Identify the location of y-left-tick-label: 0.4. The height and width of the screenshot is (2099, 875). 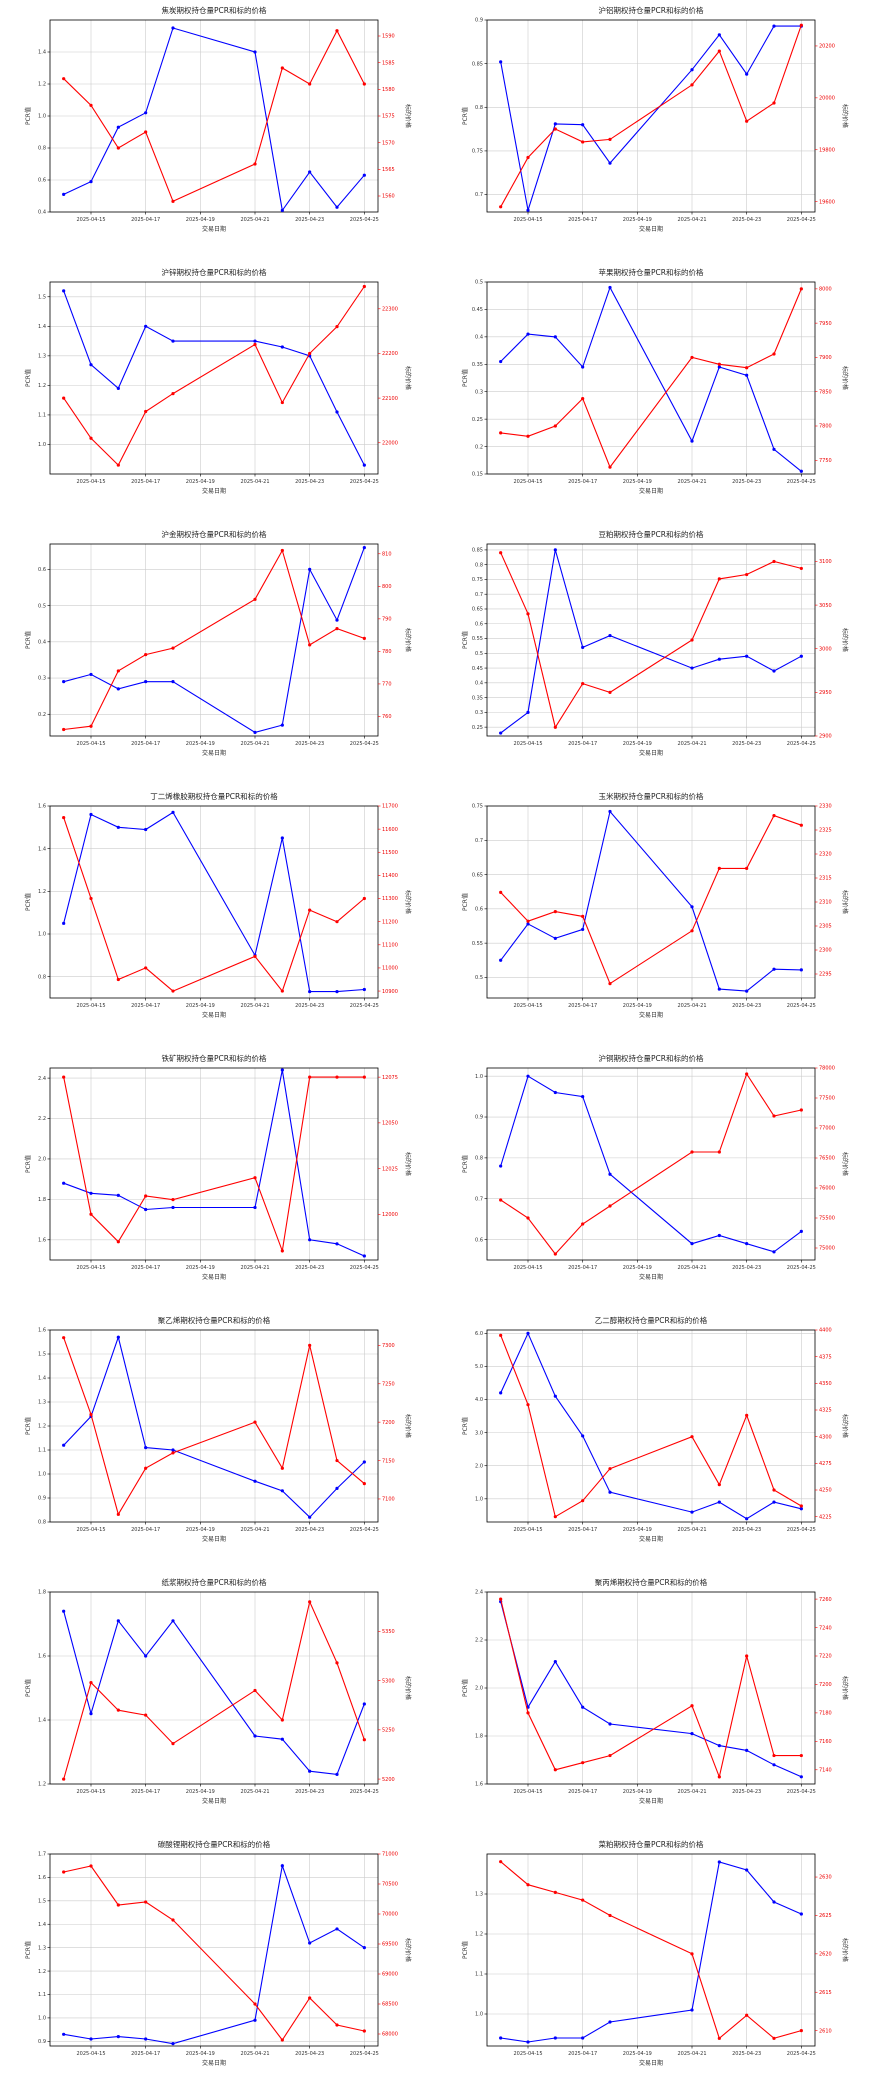
(479, 684).